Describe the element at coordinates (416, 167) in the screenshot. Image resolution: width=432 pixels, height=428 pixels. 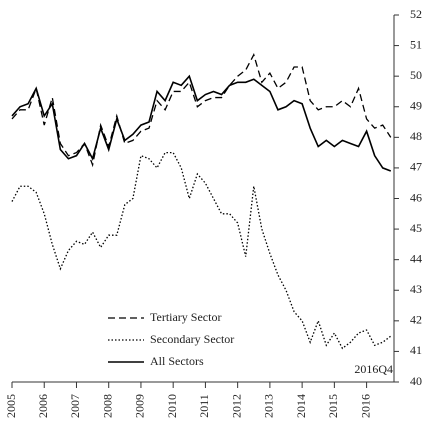
I see `y-tick-label: 47` at that location.